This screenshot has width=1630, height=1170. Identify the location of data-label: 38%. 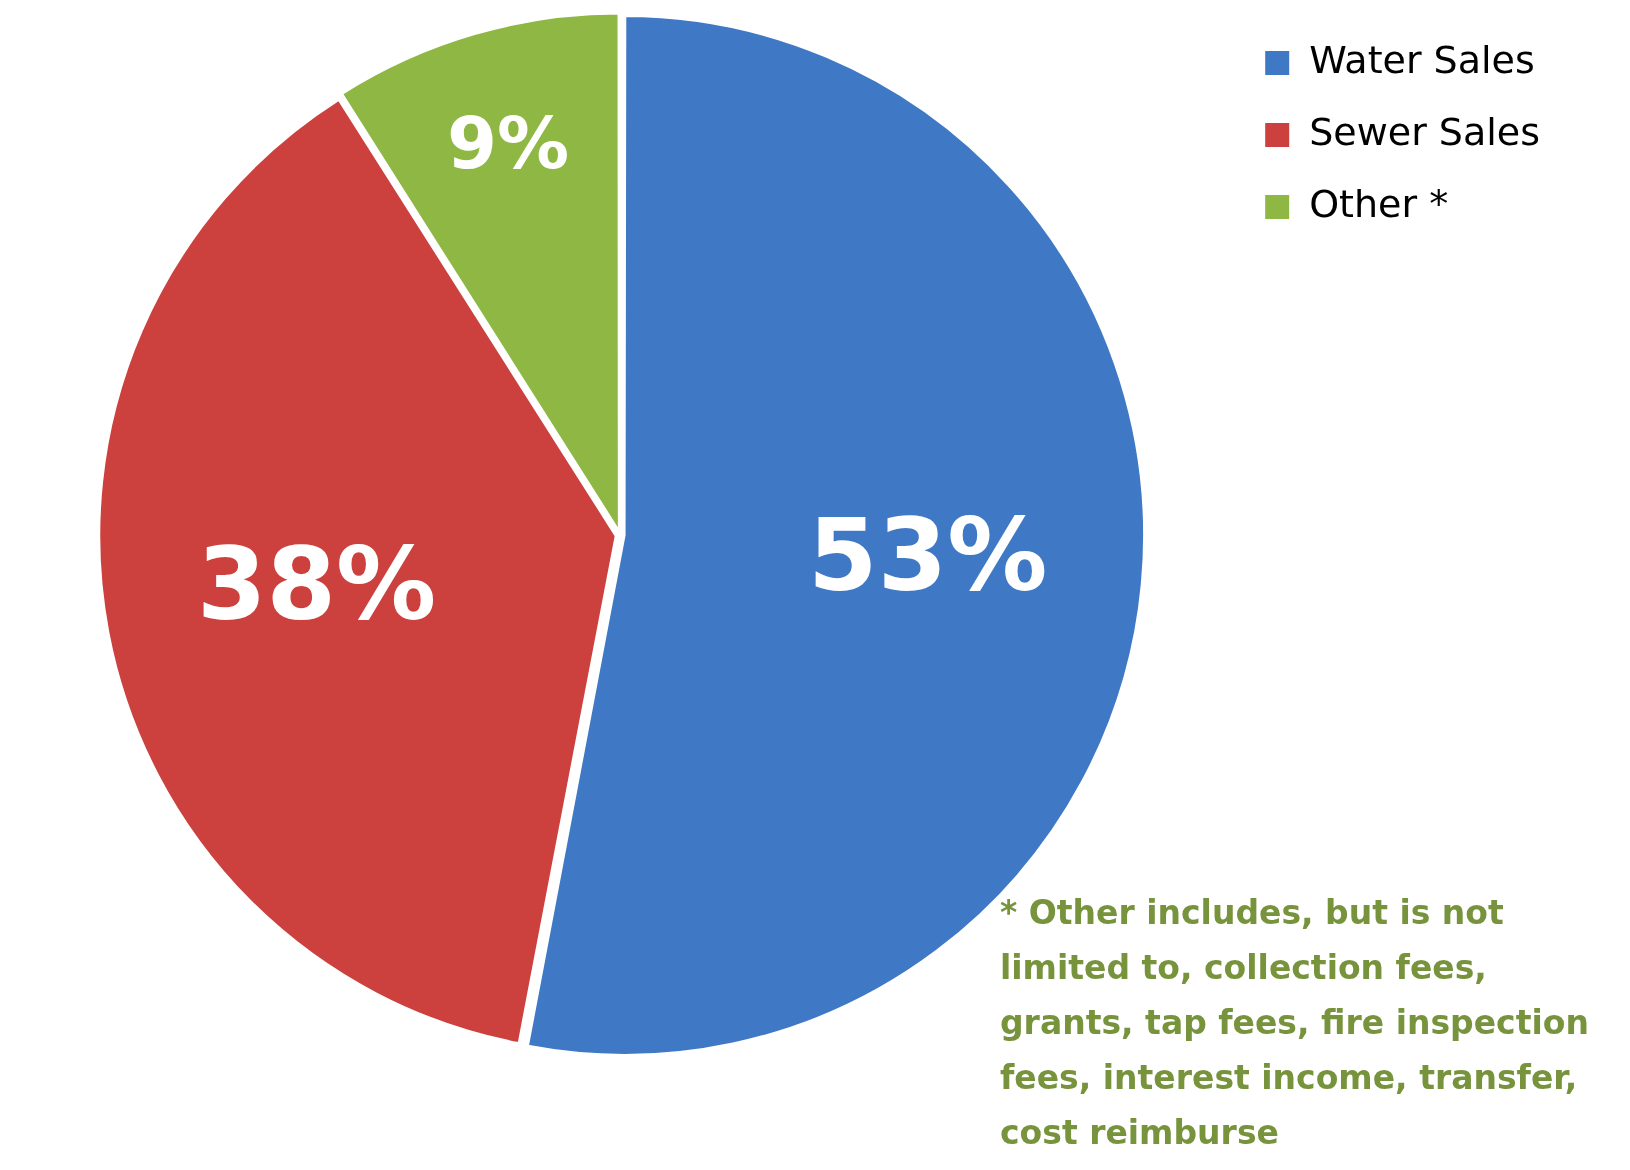
(316, 584).